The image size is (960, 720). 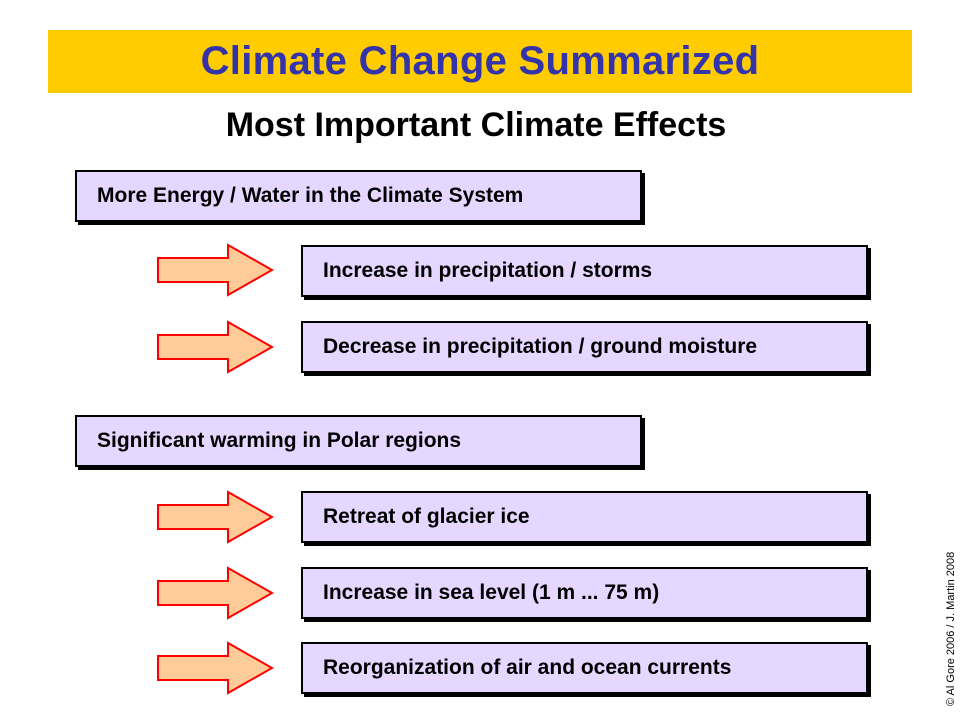 I want to click on effect-box-currents: Reorganization of air and ocean currents, so click(x=584, y=668).